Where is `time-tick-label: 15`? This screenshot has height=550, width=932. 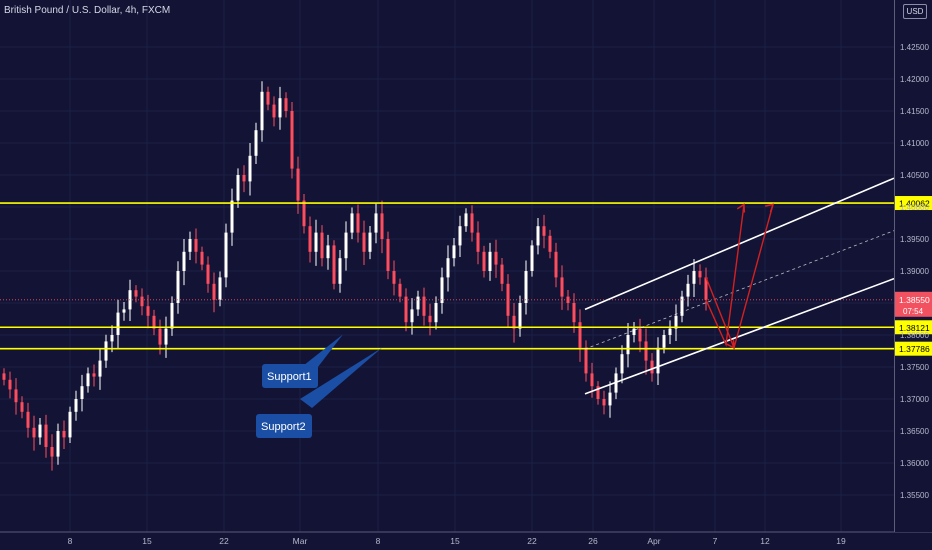
time-tick-label: 15 is located at coordinates (455, 541).